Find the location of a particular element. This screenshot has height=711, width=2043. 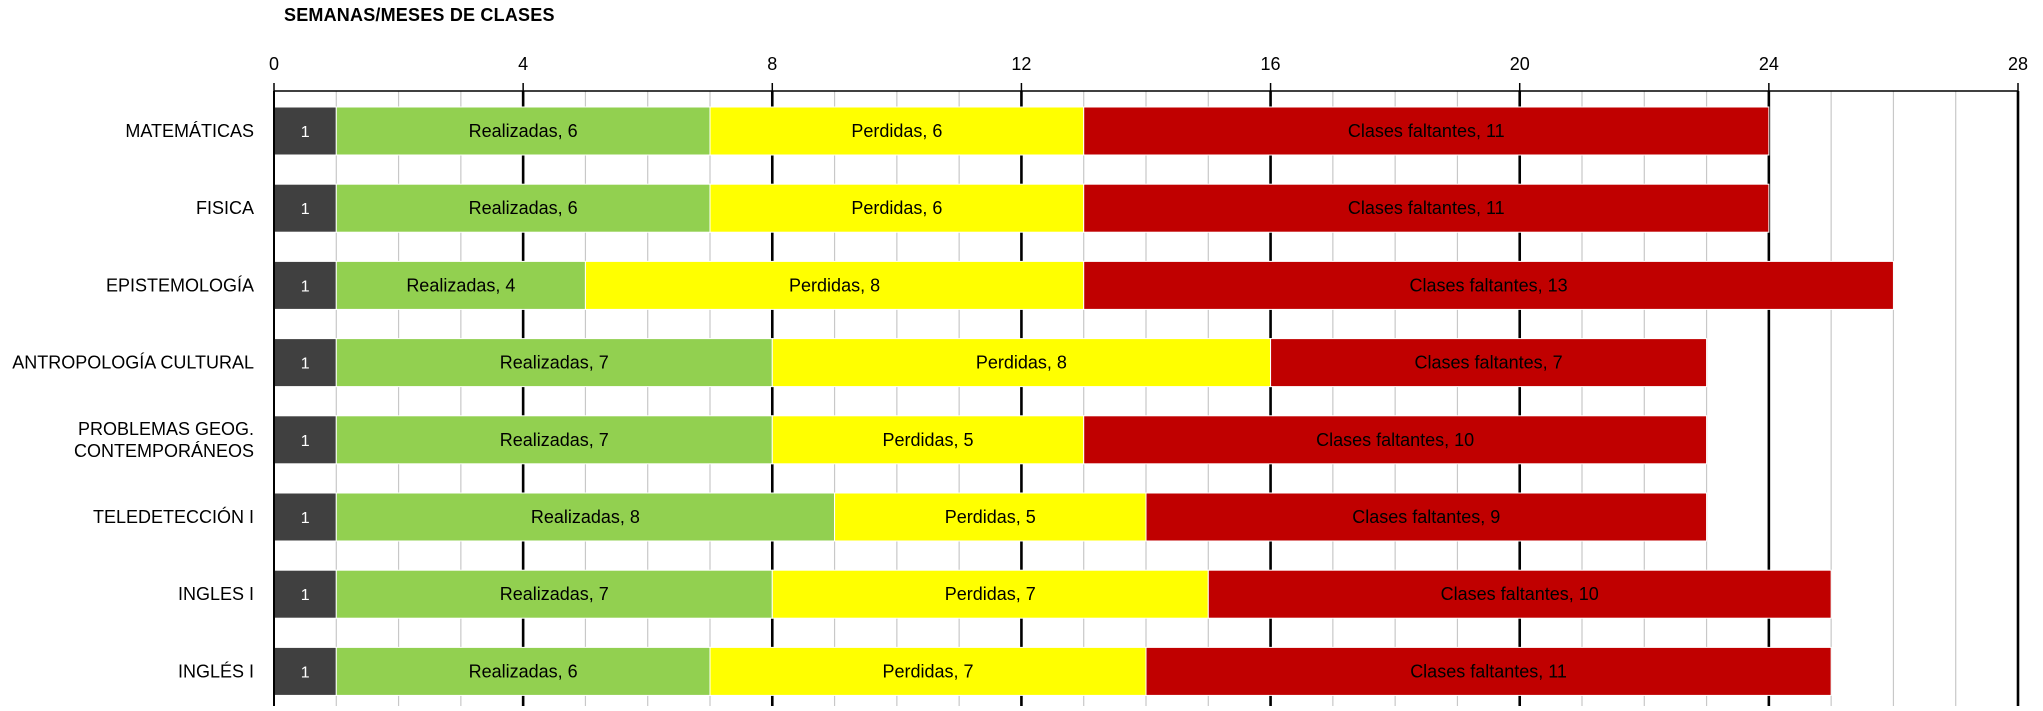

bar-data-label: Realizadas, 4 is located at coordinates (460, 285).